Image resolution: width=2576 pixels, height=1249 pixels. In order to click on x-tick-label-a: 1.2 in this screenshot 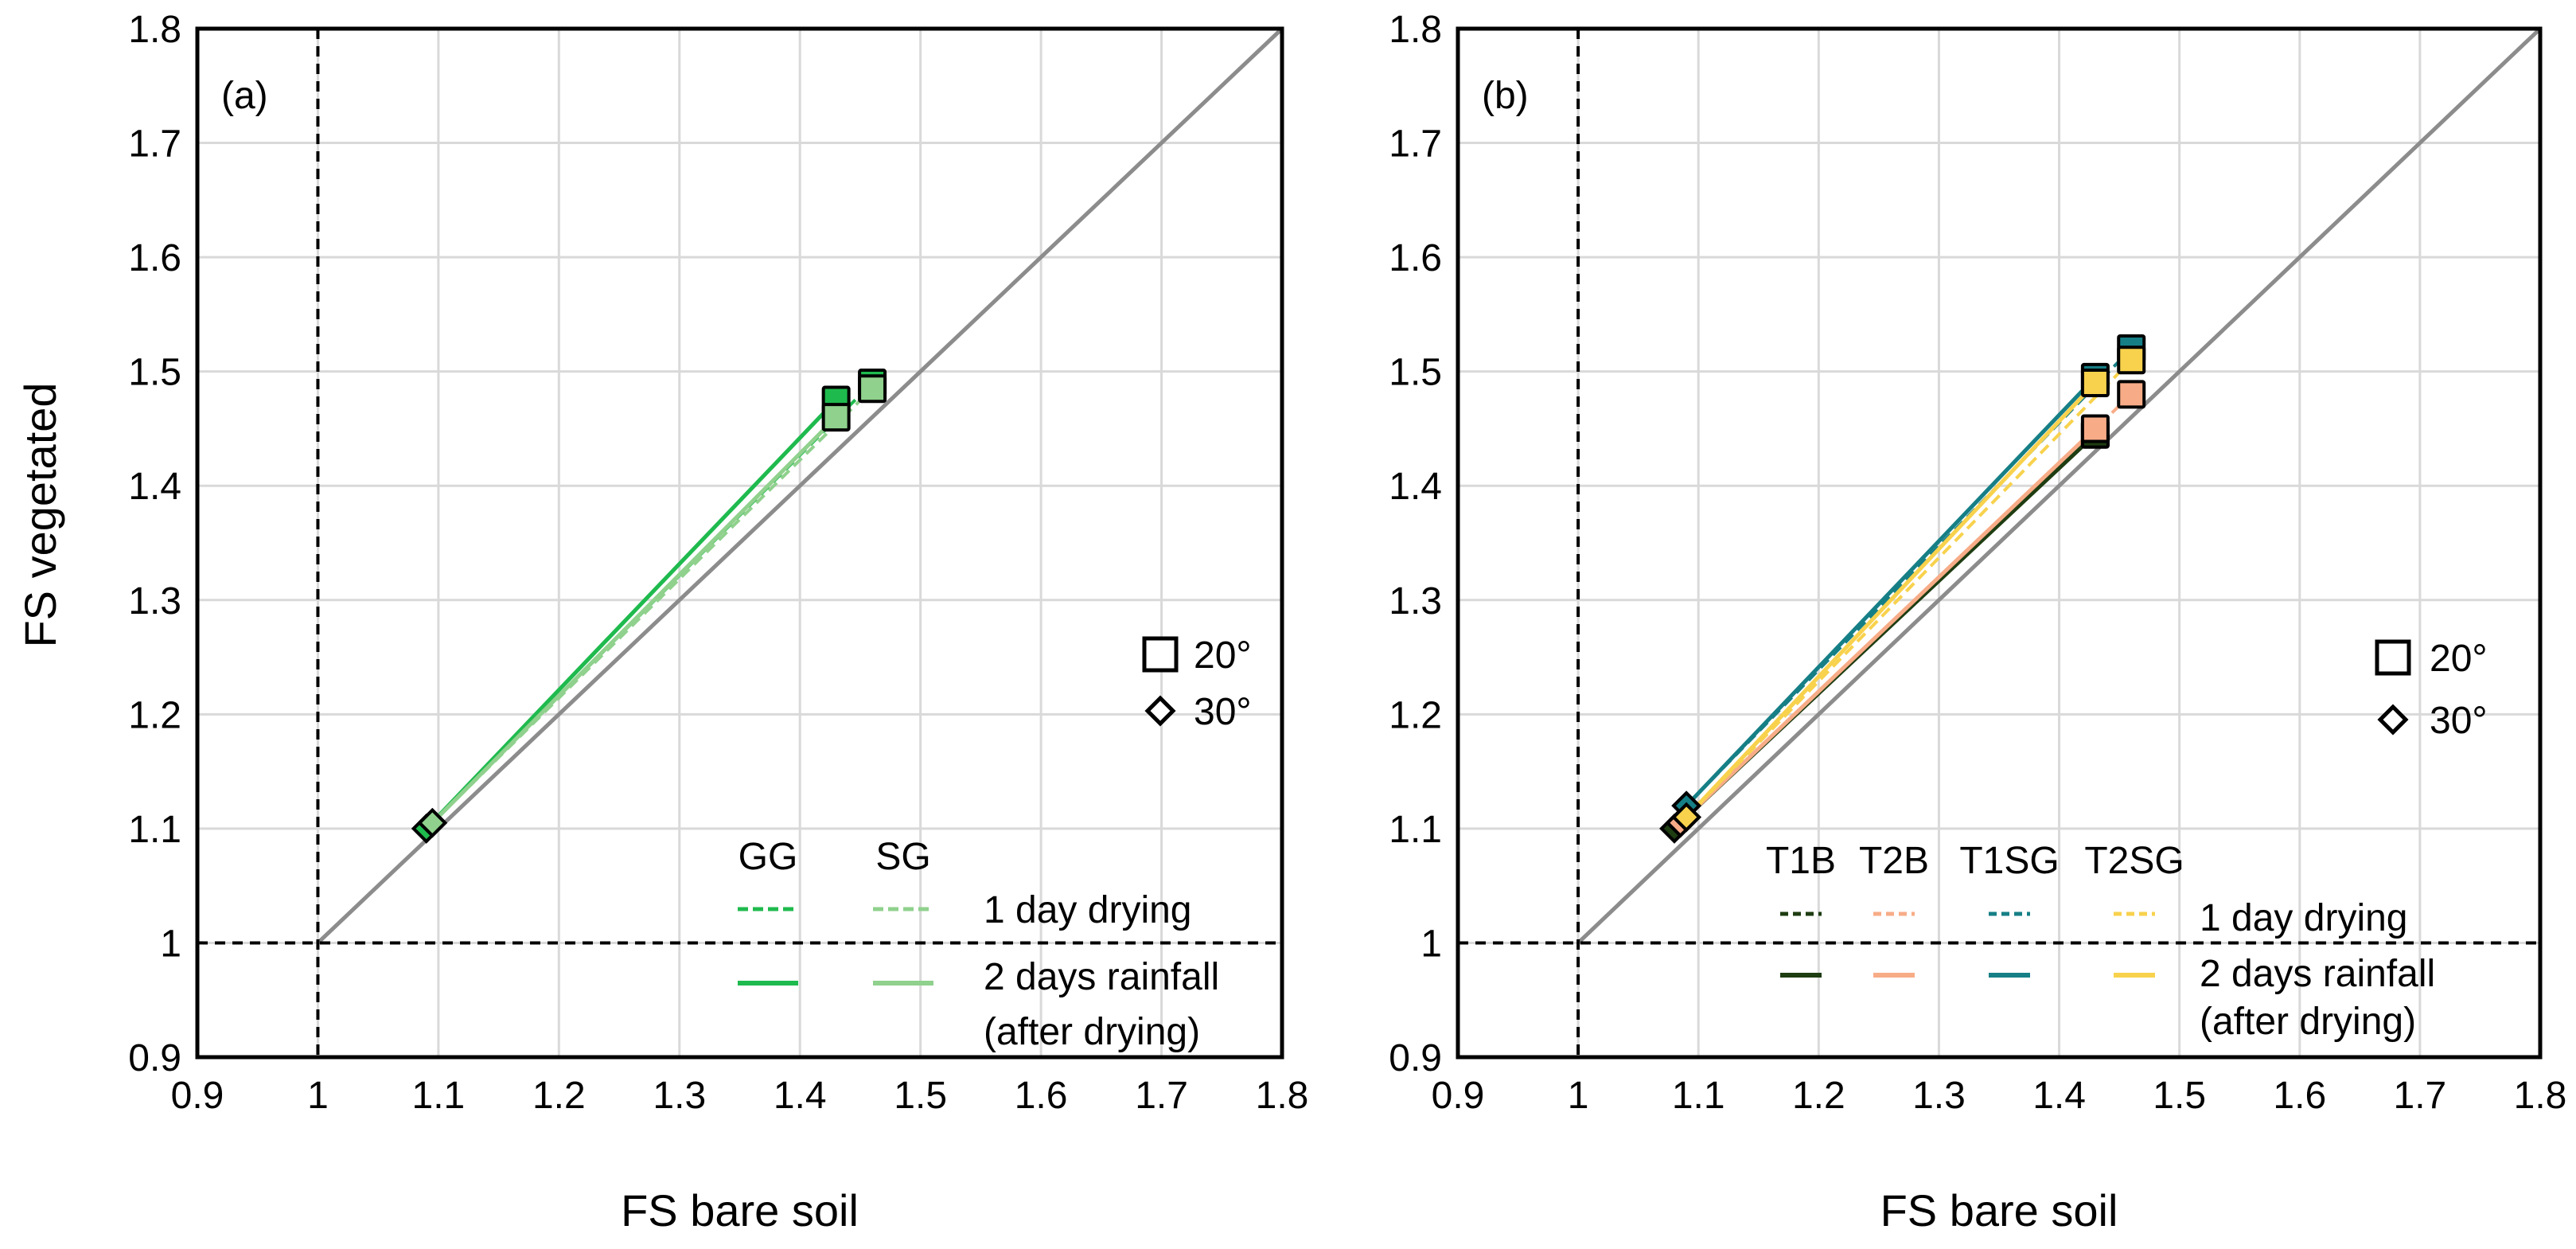, I will do `click(559, 1096)`.